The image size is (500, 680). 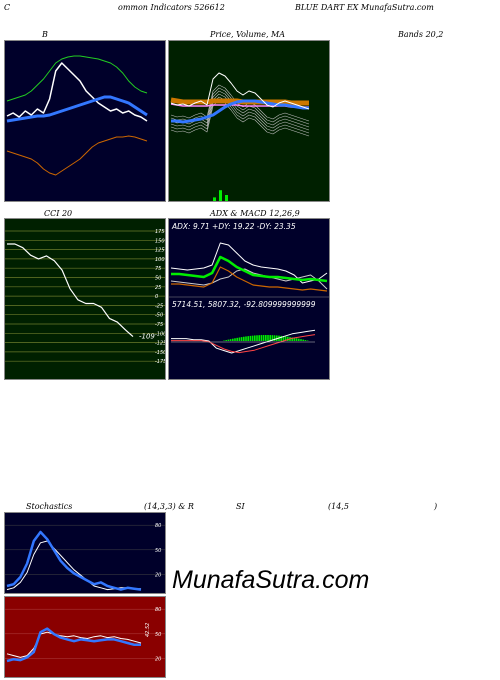 I want to click on cci-tick-label: -125, so click(x=160, y=344).